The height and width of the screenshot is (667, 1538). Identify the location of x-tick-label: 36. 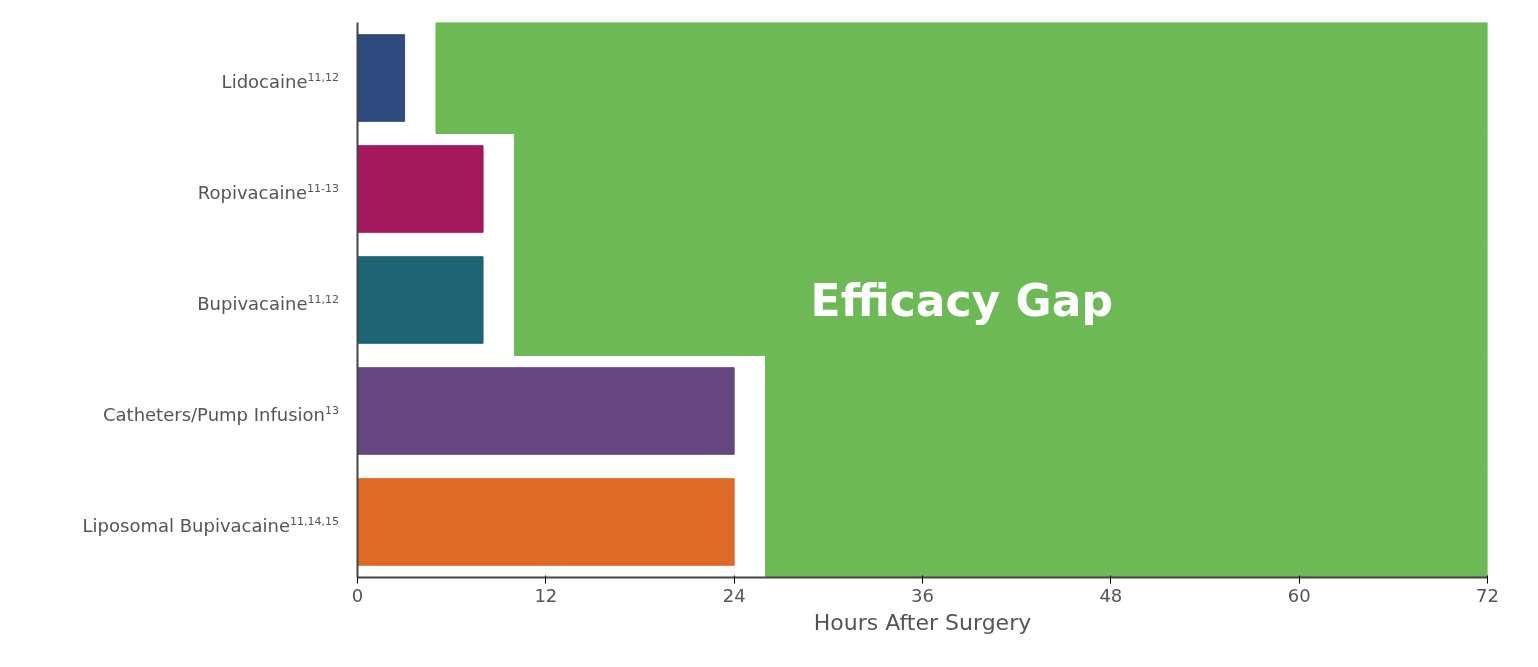
(922, 595).